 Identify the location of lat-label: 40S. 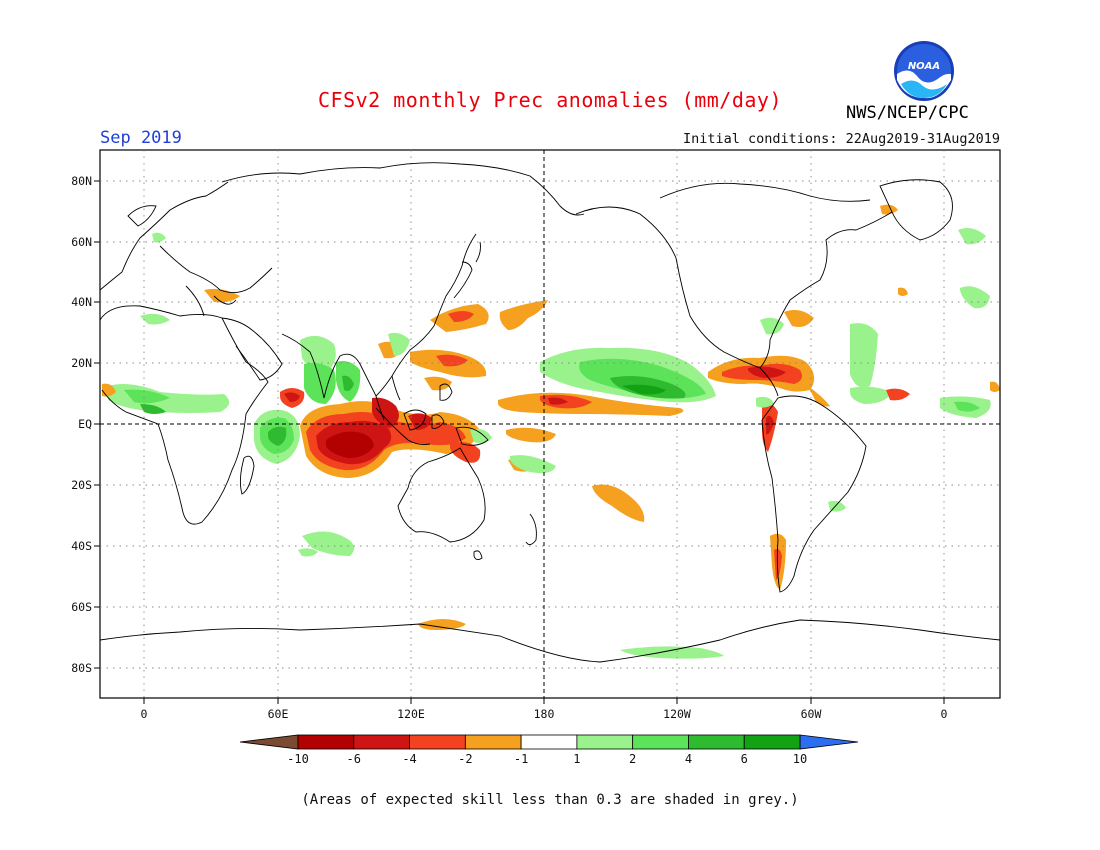
(81, 546).